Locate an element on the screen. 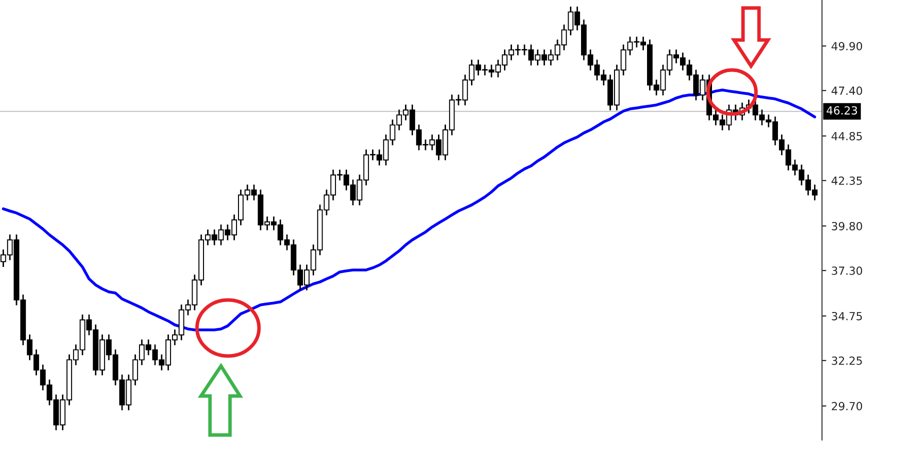 This screenshot has width=900, height=460. y-tick-label: 47.40 is located at coordinates (847, 90).